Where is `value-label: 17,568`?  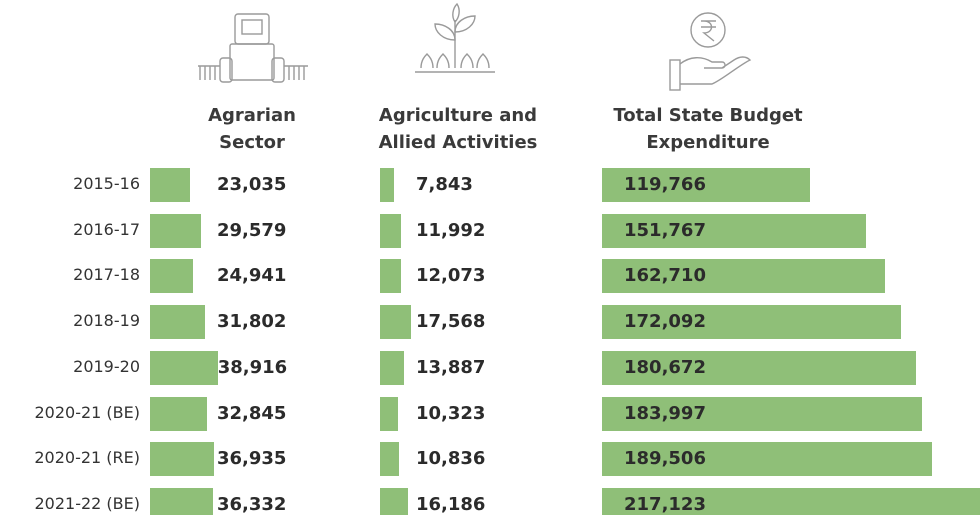
value-label: 17,568 is located at coordinates (451, 322).